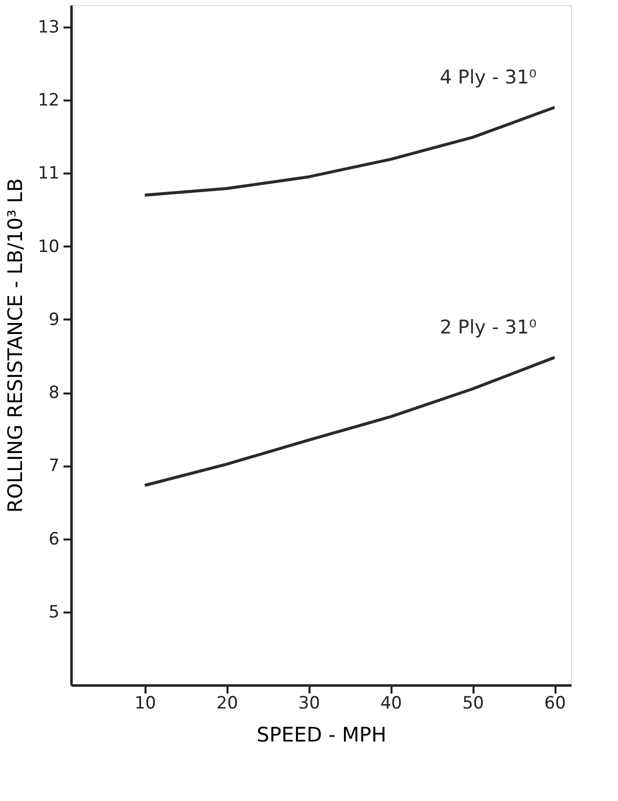 The height and width of the screenshot is (801, 618). Describe the element at coordinates (54, 320) in the screenshot. I see `y-tick-label: 9` at that location.